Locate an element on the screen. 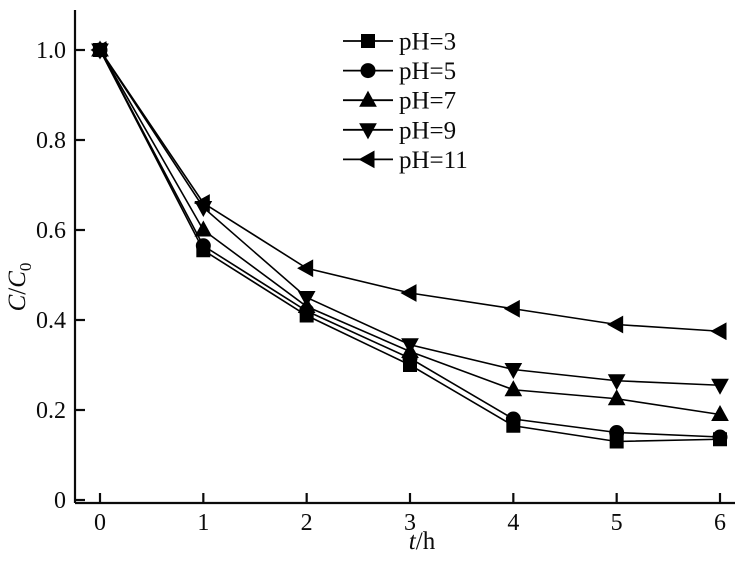 The height and width of the screenshot is (561, 746). x-tick-label: 6 is located at coordinates (720, 523).